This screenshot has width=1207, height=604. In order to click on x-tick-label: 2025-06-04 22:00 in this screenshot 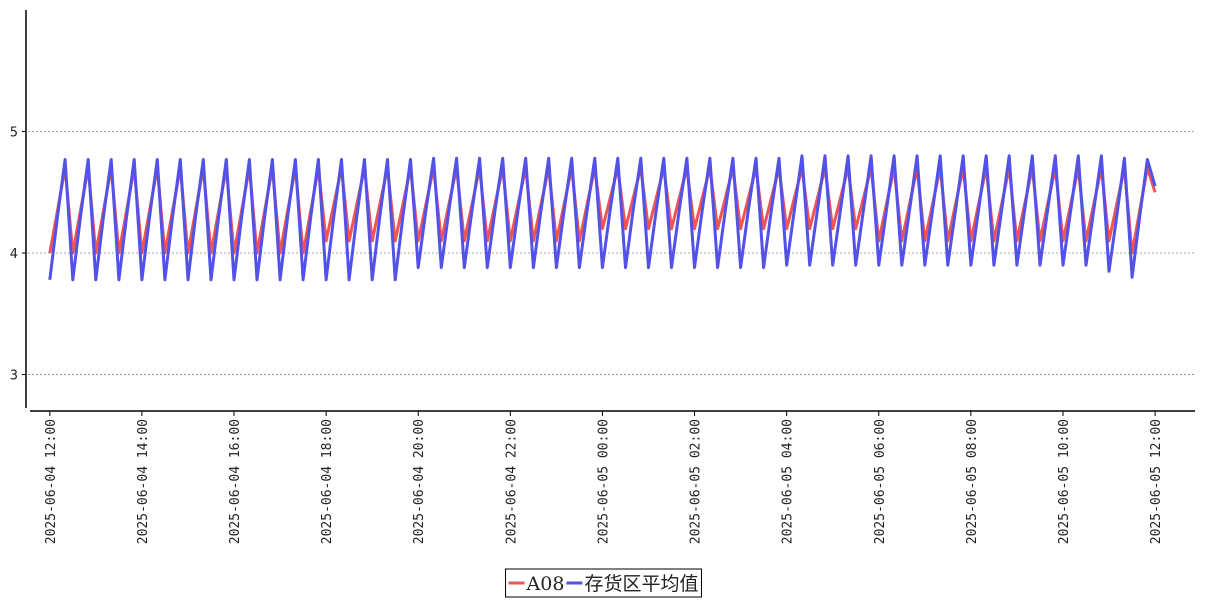, I will do `click(511, 481)`.